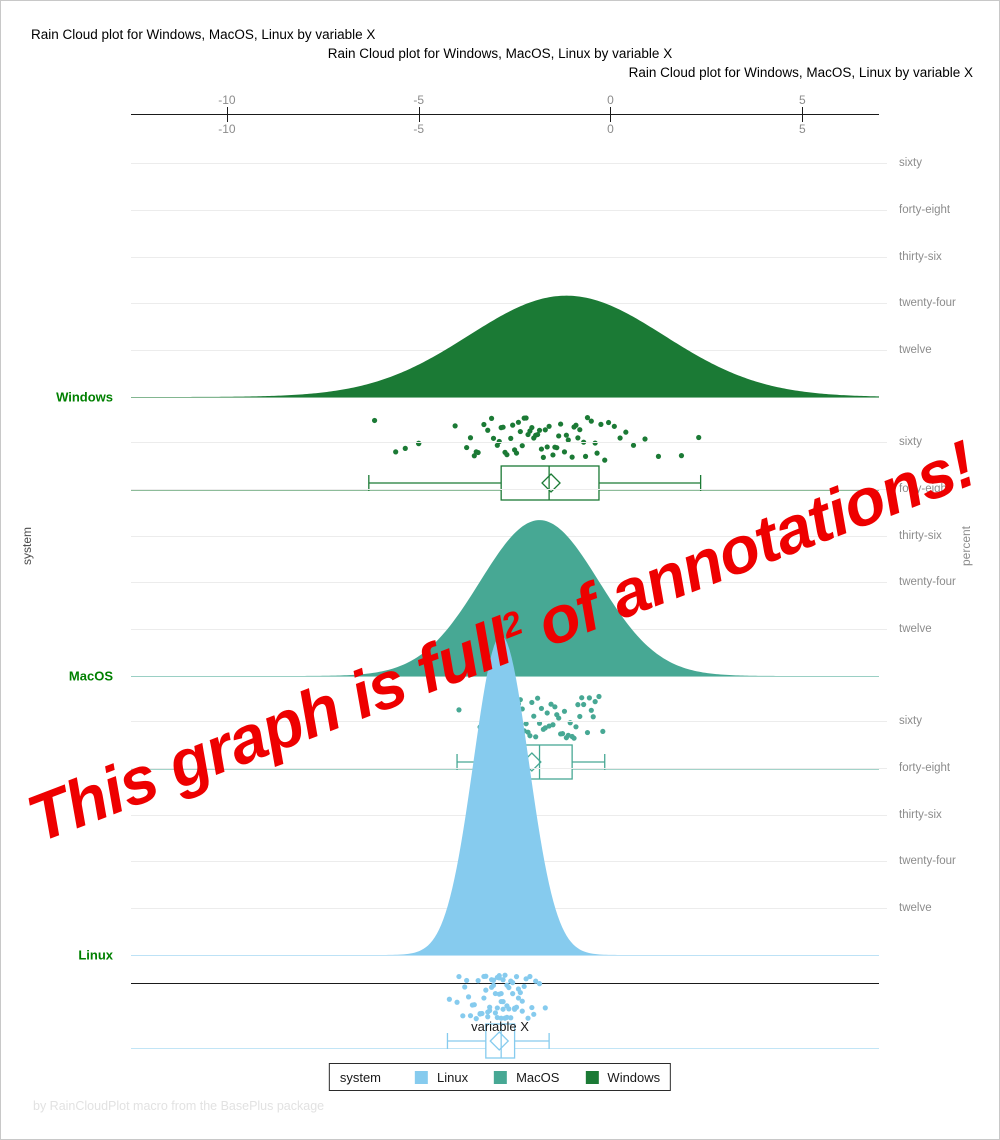  What do you see at coordinates (610, 100) in the screenshot?
I see `x-tick-label: 0` at bounding box center [610, 100].